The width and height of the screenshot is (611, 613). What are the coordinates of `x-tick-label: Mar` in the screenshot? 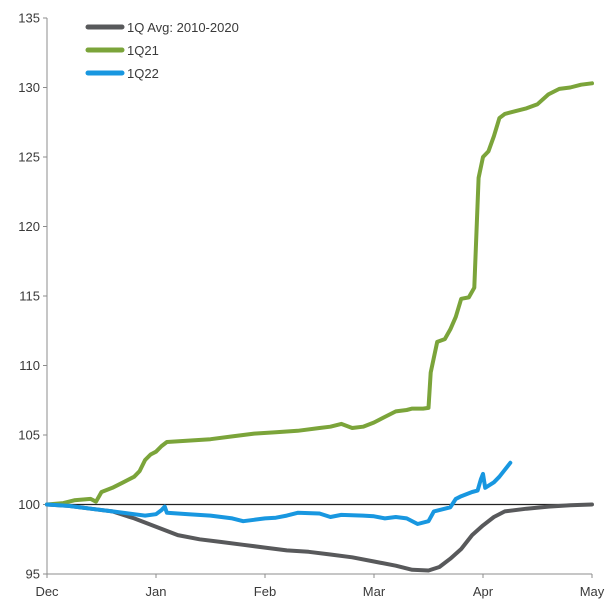 It's located at (374, 591).